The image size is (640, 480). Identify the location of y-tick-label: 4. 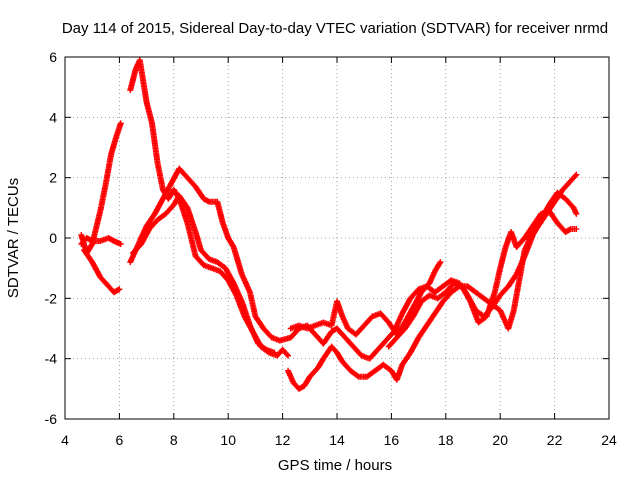
(53, 117).